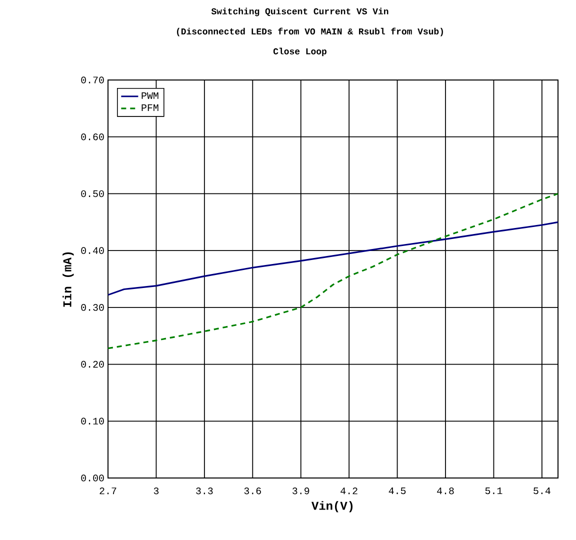 The height and width of the screenshot is (540, 576). Describe the element at coordinates (332, 506) in the screenshot. I see `x-axis-title: Vin(V)` at that location.